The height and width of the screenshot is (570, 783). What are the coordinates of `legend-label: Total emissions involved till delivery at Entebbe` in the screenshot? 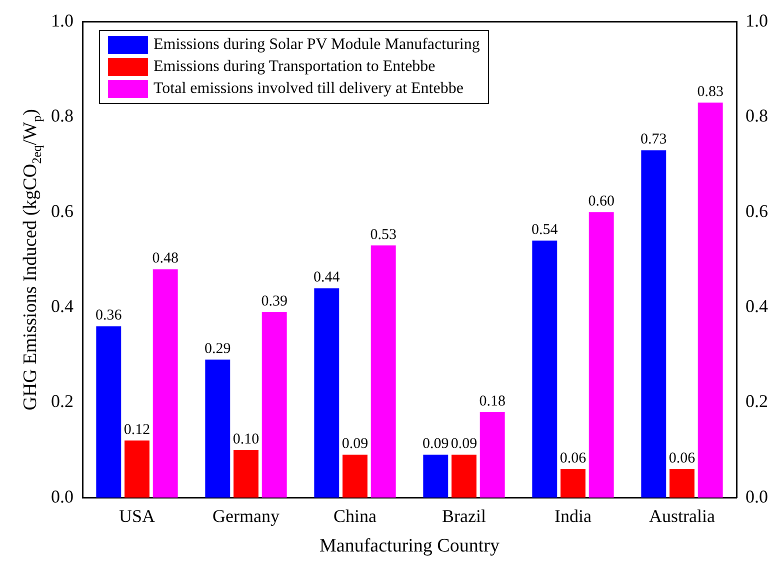 It's located at (309, 89).